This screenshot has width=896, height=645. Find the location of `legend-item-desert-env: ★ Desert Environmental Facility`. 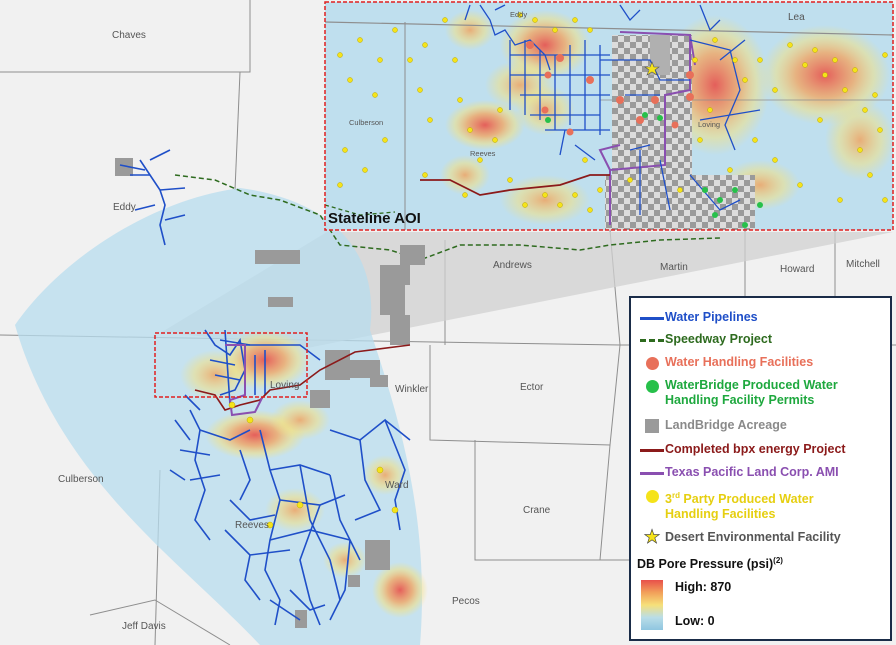

legend-item-desert-env: ★ Desert Environmental Facility is located at coordinates (762, 537).